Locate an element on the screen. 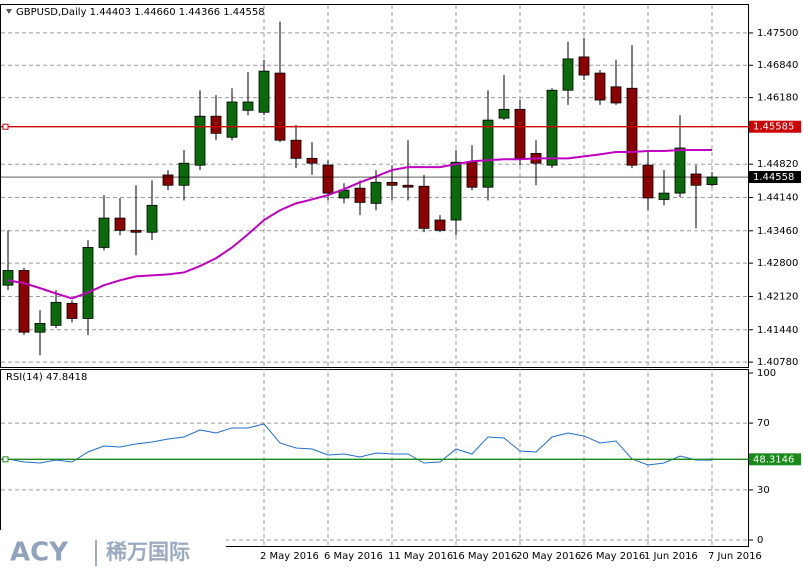 Image resolution: width=803 pixels, height=575 pixels. y-tick-label: 1.46180 is located at coordinates (777, 98).